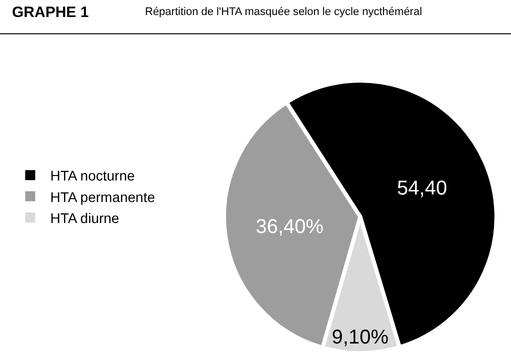 Image resolution: width=511 pixels, height=353 pixels. I want to click on legend-label: HTA diurne, so click(85, 218).